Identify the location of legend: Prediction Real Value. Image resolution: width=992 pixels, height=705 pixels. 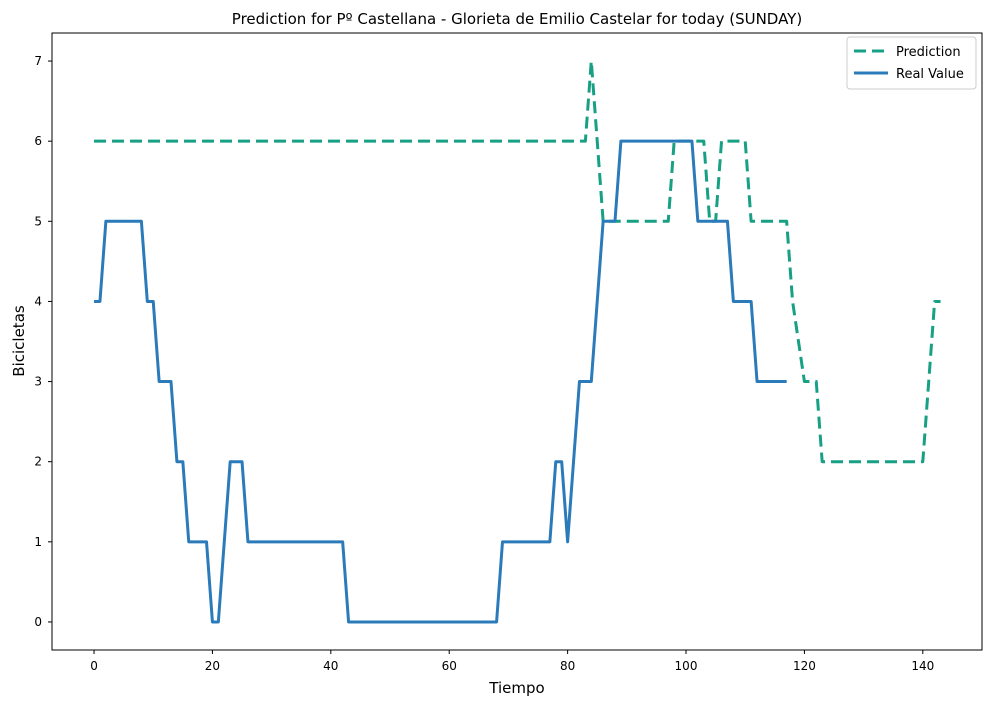
(911, 63).